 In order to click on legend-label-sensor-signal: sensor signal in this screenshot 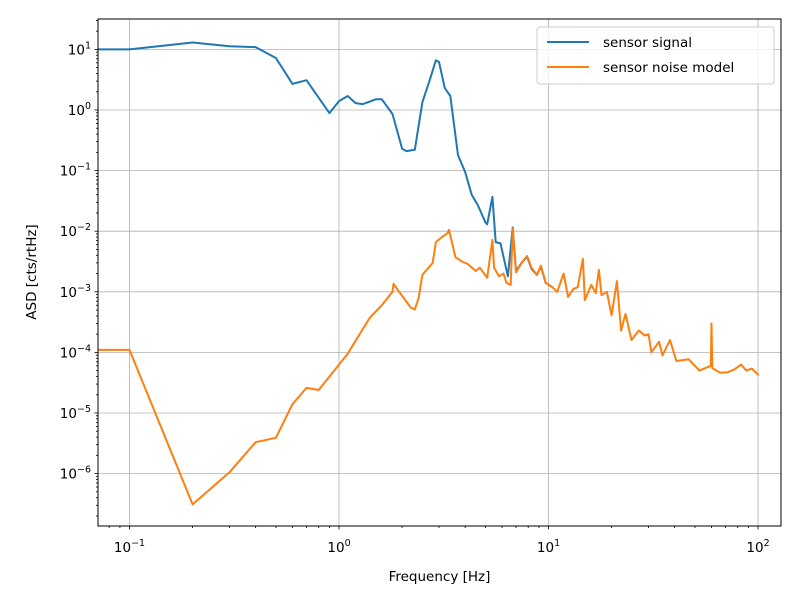, I will do `click(647, 43)`.